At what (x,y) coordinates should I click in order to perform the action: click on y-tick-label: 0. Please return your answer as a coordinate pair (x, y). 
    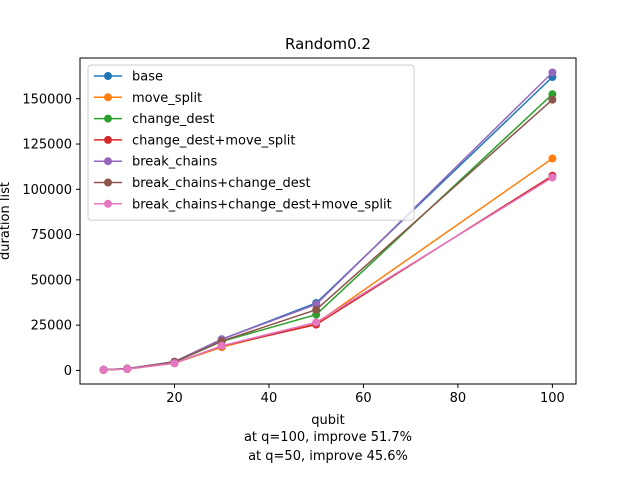
    Looking at the image, I should click on (68, 371).